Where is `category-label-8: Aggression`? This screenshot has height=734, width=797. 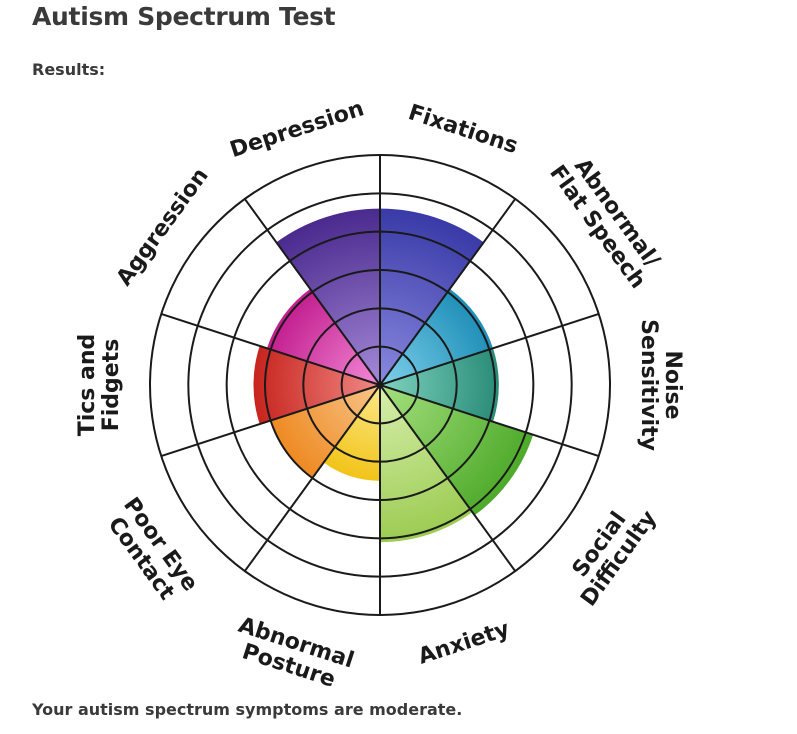 category-label-8: Aggression is located at coordinates (163, 227).